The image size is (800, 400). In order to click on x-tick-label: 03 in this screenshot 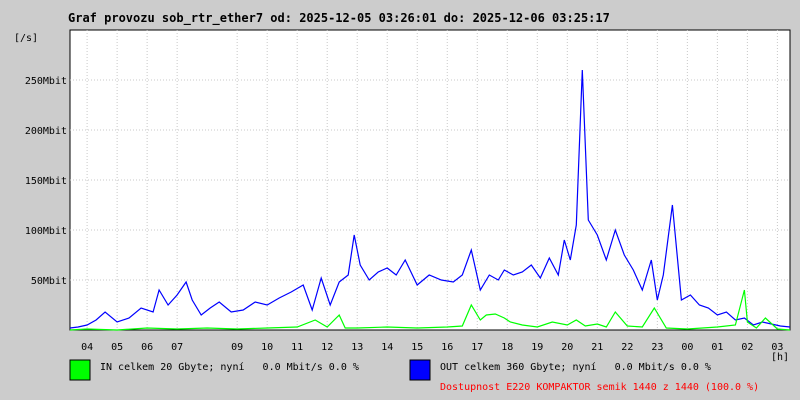, I will do `click(777, 347)`.